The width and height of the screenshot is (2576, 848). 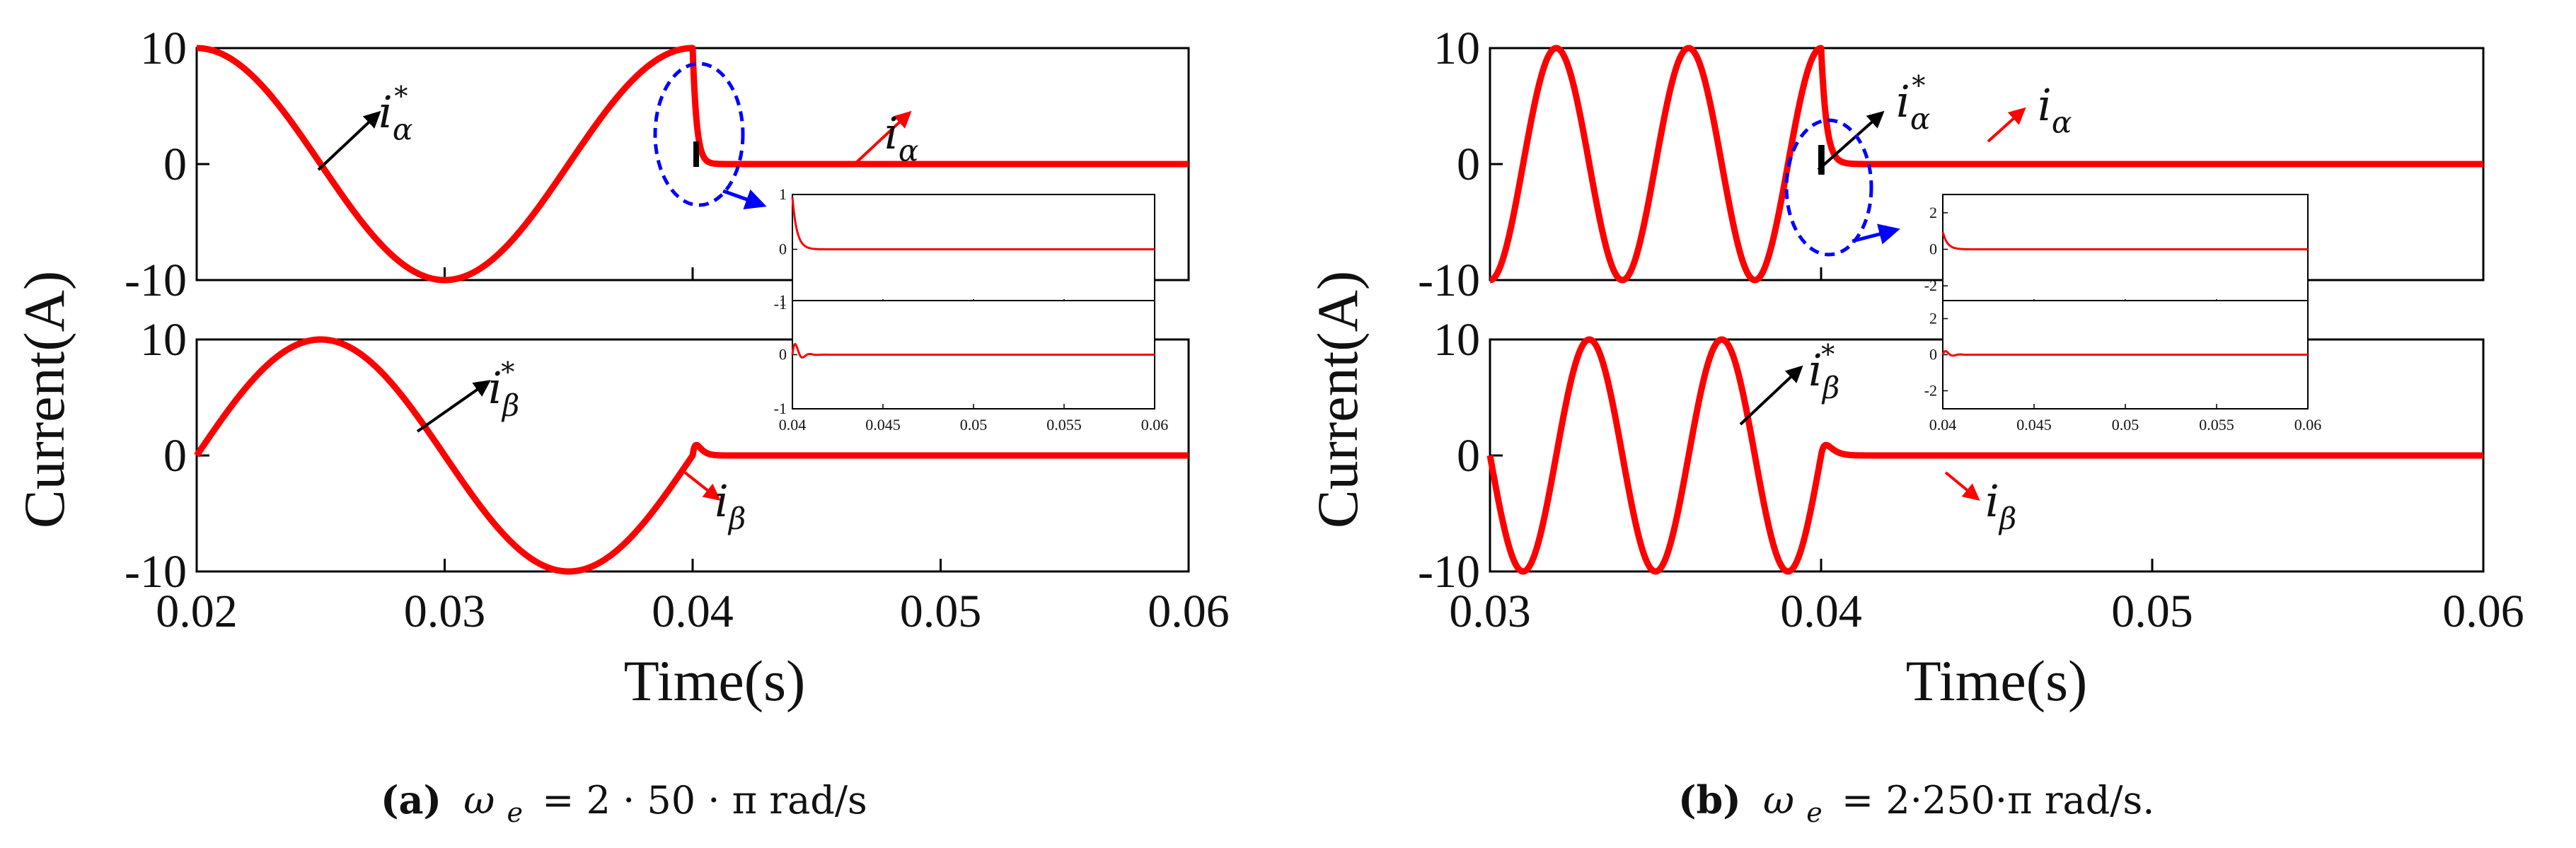 What do you see at coordinates (783, 300) in the screenshot?
I see `panel-a-inset-beta-ytick-label-0: 1` at bounding box center [783, 300].